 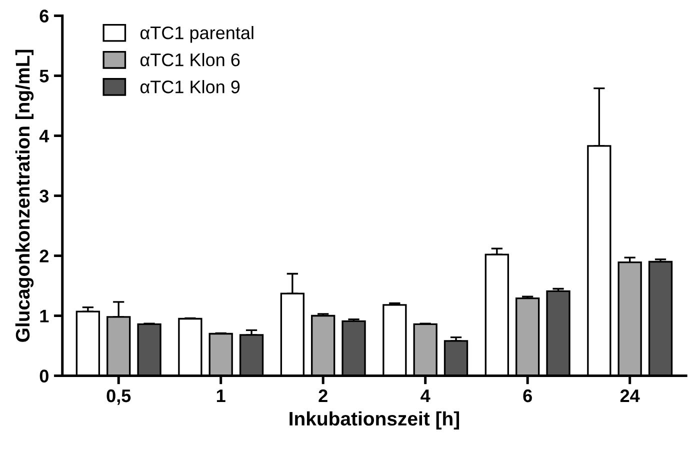 What do you see at coordinates (44, 136) in the screenshot?
I see `y-tick-label: 4` at bounding box center [44, 136].